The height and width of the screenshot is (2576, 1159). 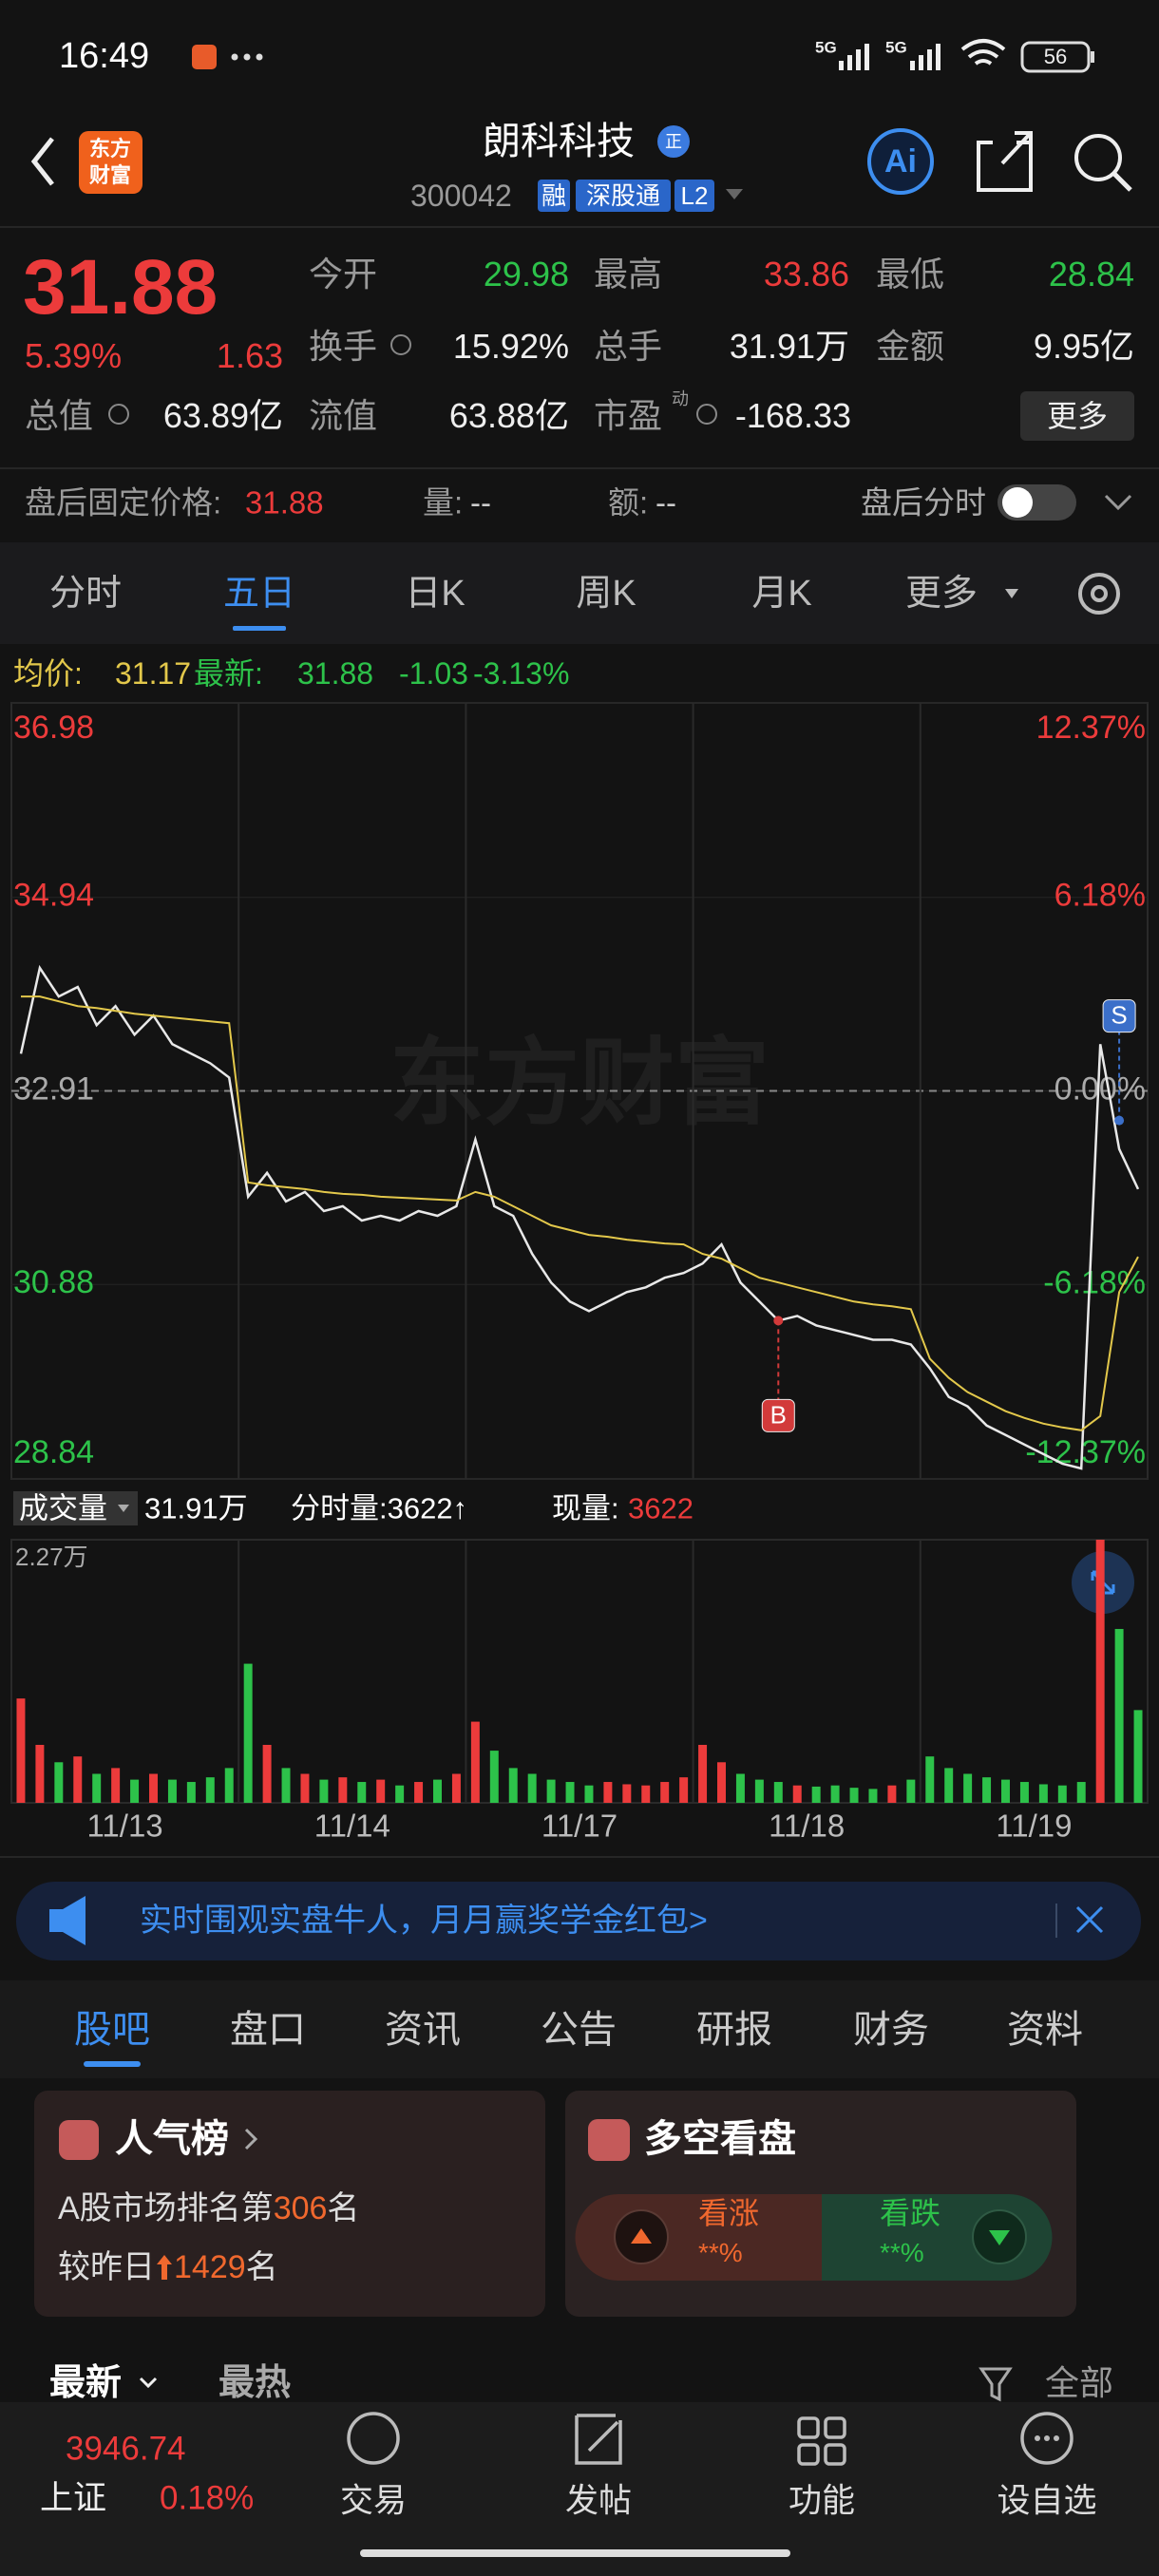 I want to click on stock-tag: L2, so click(x=694, y=195).